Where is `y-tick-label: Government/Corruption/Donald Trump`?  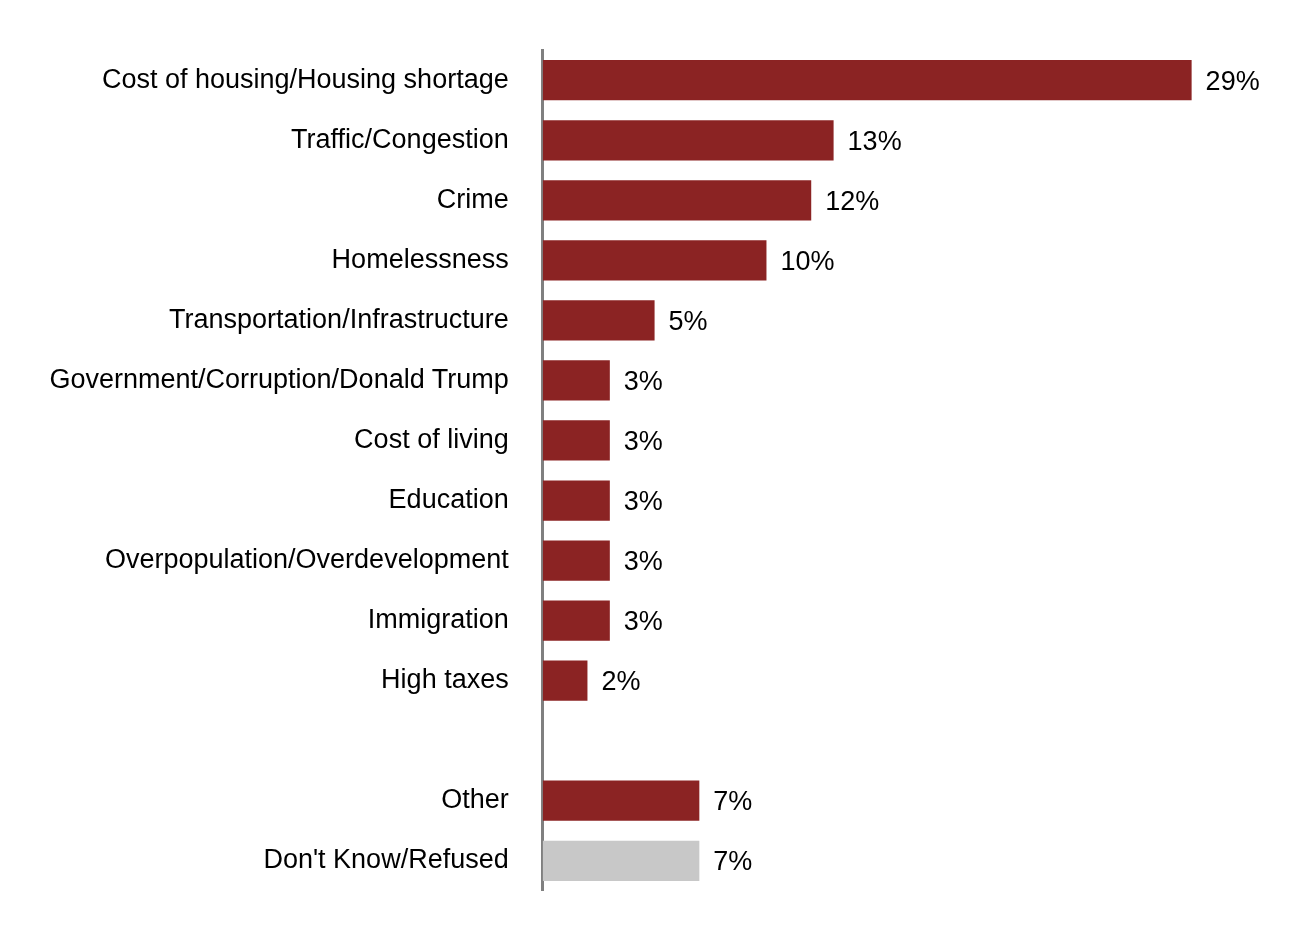 y-tick-label: Government/Corruption/Donald Trump is located at coordinates (279, 378).